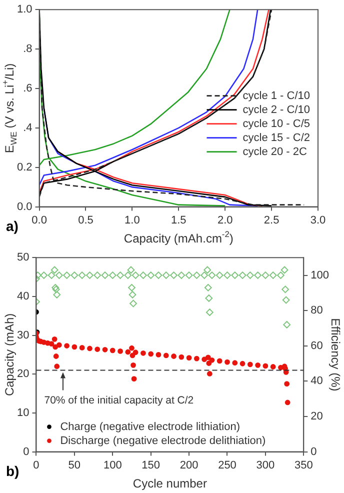  What do you see at coordinates (27, 128) in the screenshot?
I see `y-tick-label: .4` at bounding box center [27, 128].